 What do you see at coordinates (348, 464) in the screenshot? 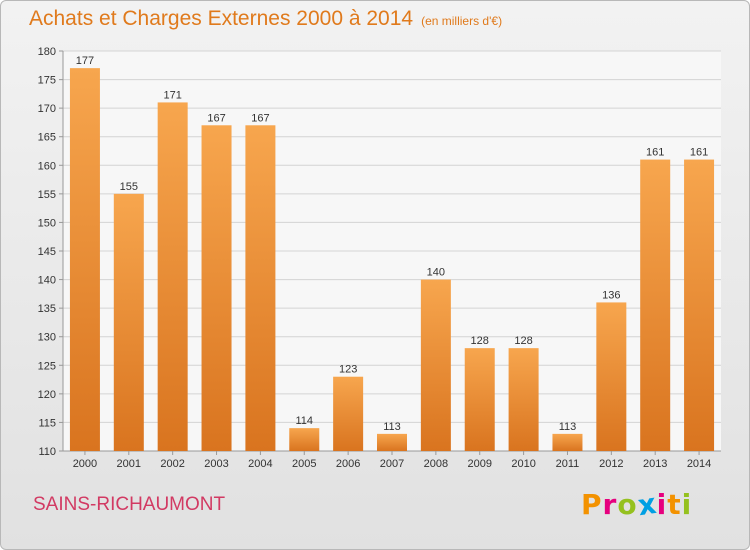
I see `x-tick-label: 2006` at bounding box center [348, 464].